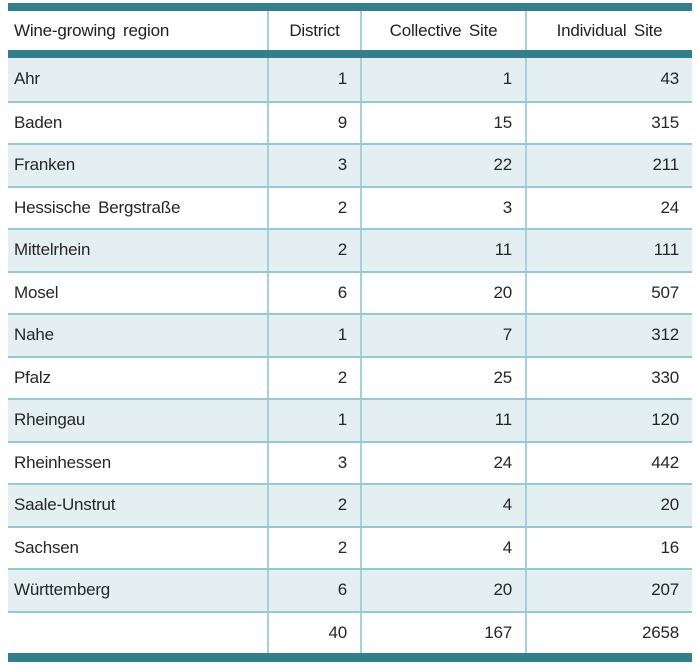 The image size is (699, 670). What do you see at coordinates (65, 505) in the screenshot?
I see `region-cell: Saale-Unstrut` at bounding box center [65, 505].